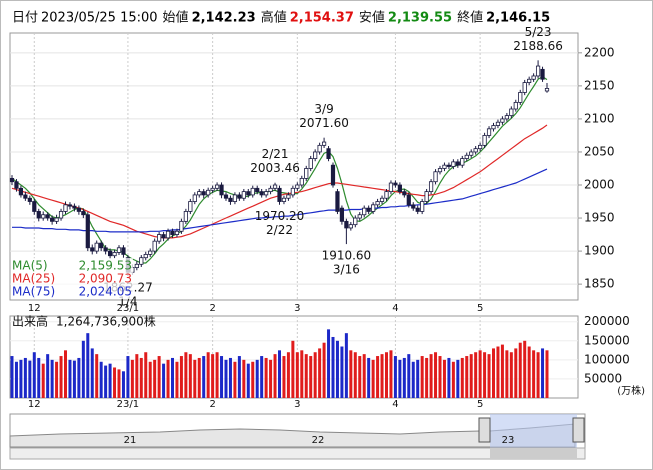 The height and width of the screenshot is (470, 653). Describe the element at coordinates (599, 284) in the screenshot. I see `y-tick-label: 1850` at that location.